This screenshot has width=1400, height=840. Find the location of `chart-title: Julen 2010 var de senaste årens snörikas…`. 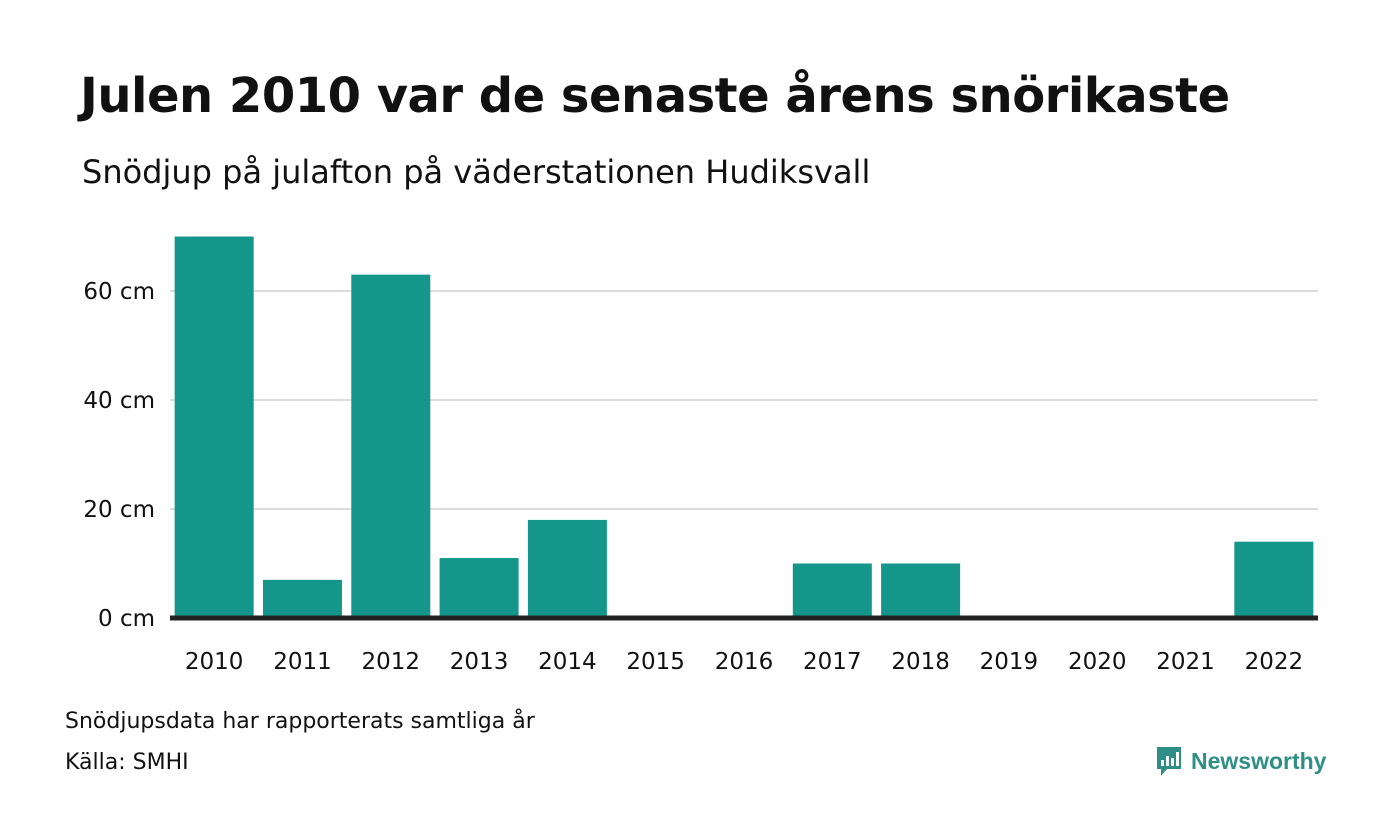

chart-title: Julen 2010 var de senaste årens snörikas… is located at coordinates (655, 96).